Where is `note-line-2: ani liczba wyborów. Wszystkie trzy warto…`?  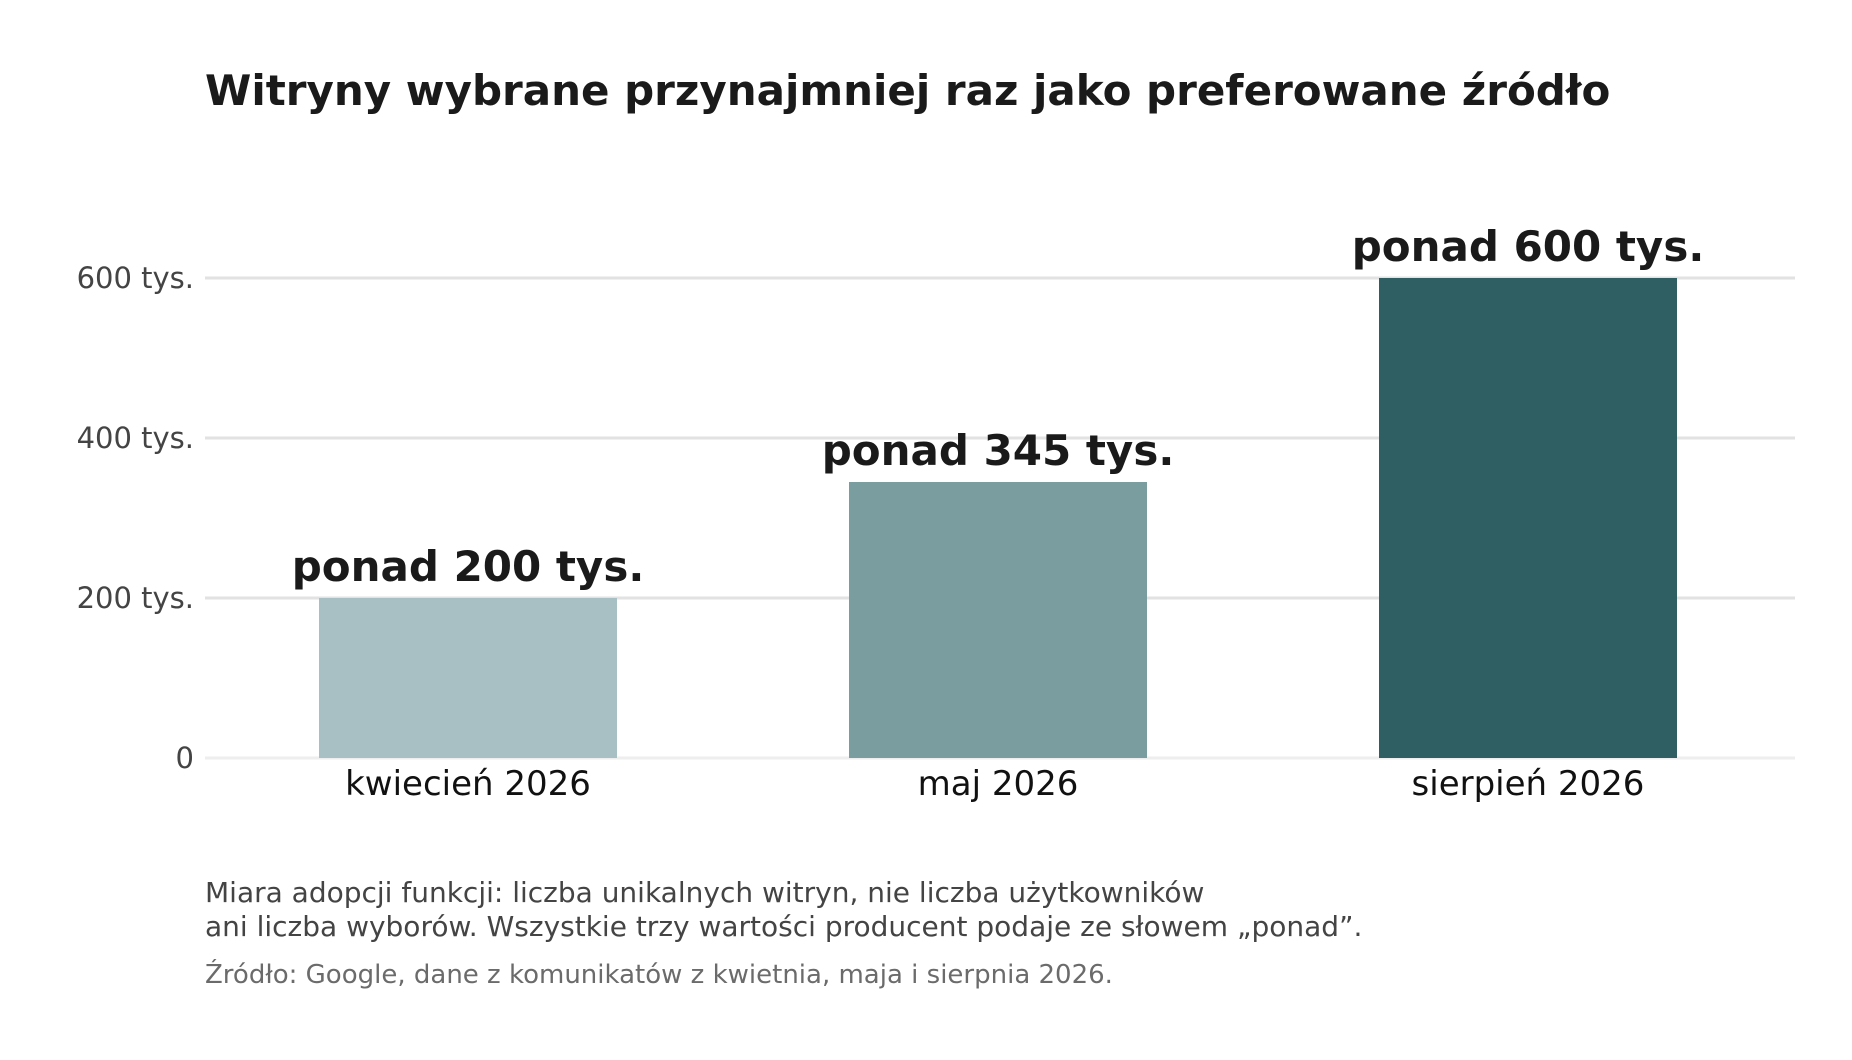
note-line-2: ani liczba wyborów. Wszystkie trzy warto… is located at coordinates (784, 926).